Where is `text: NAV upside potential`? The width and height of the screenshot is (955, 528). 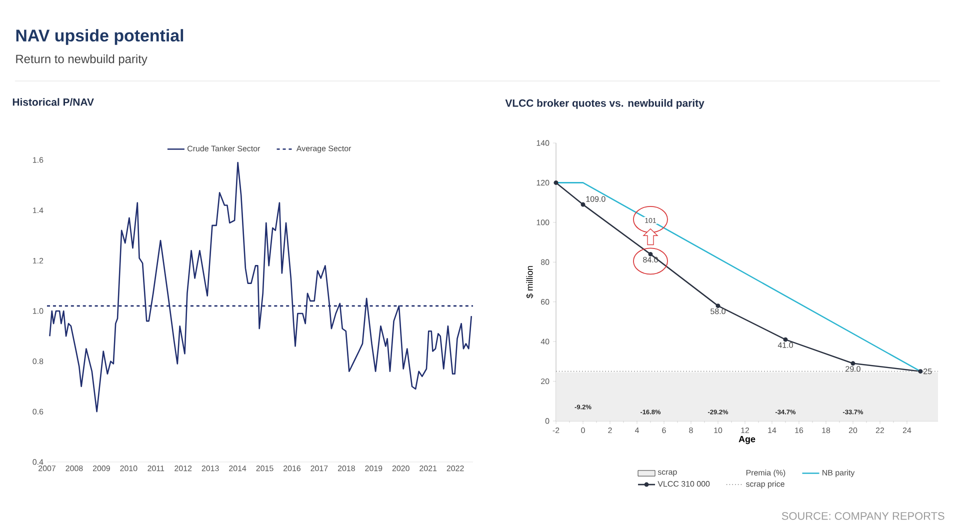 text: NAV upside potential is located at coordinates (100, 37).